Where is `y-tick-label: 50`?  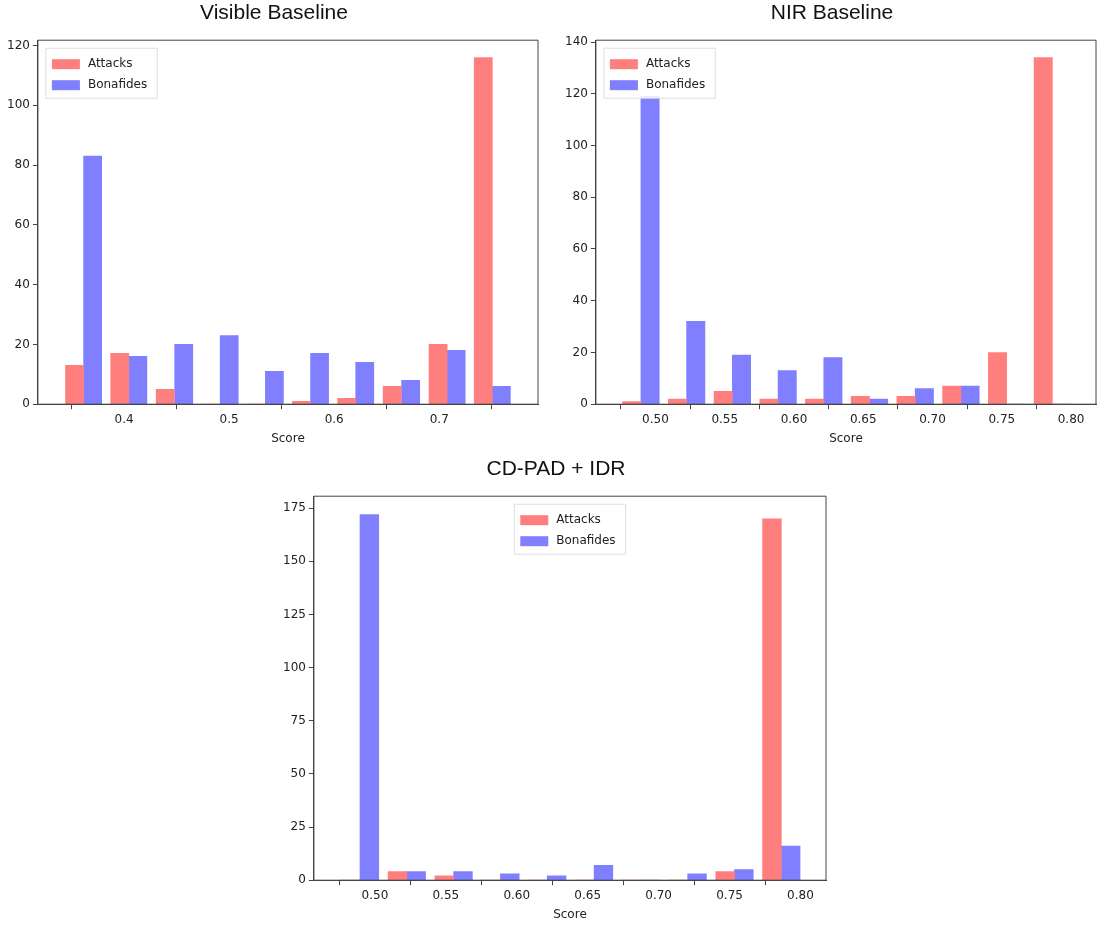
y-tick-label: 50 is located at coordinates (298, 773).